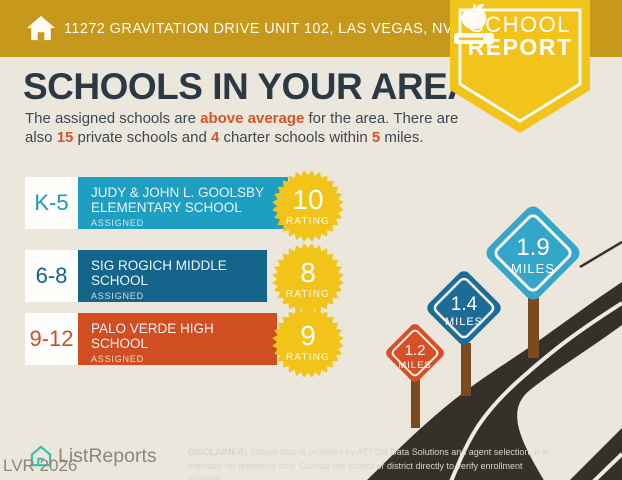  Describe the element at coordinates (51, 339) in the screenshot. I see `grade-range-badge: 9-12` at that location.